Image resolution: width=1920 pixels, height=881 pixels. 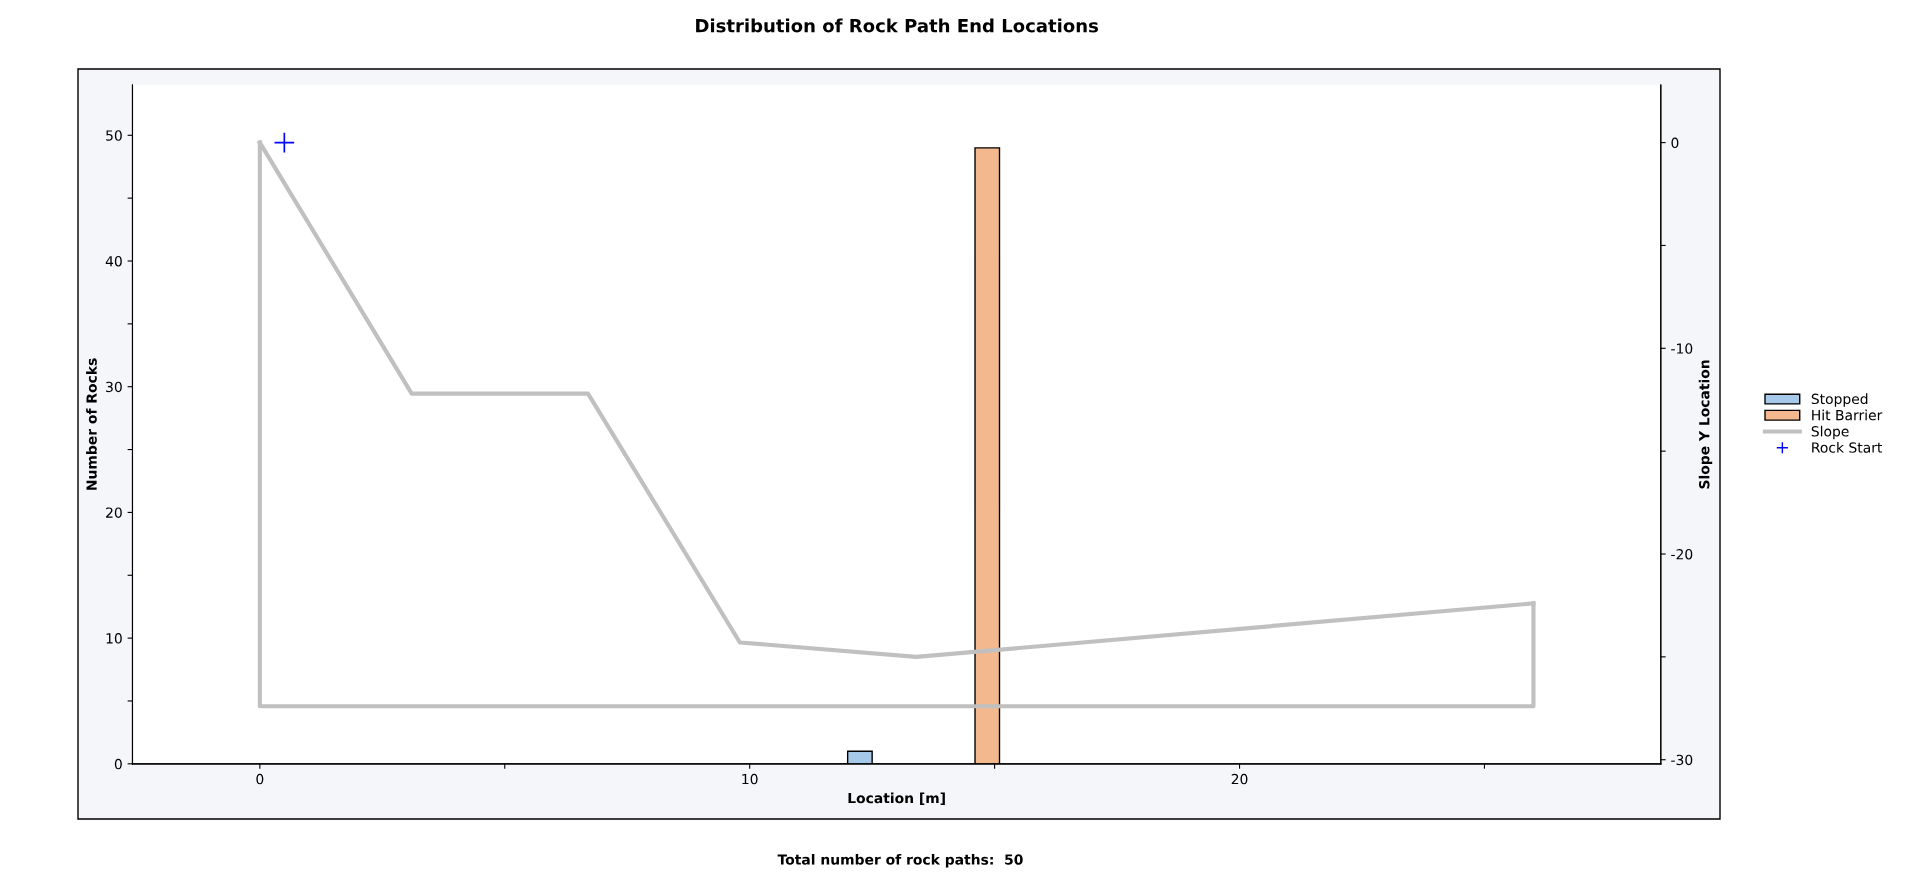 I want to click on legend-label: Hit Barrier, so click(x=1847, y=415).